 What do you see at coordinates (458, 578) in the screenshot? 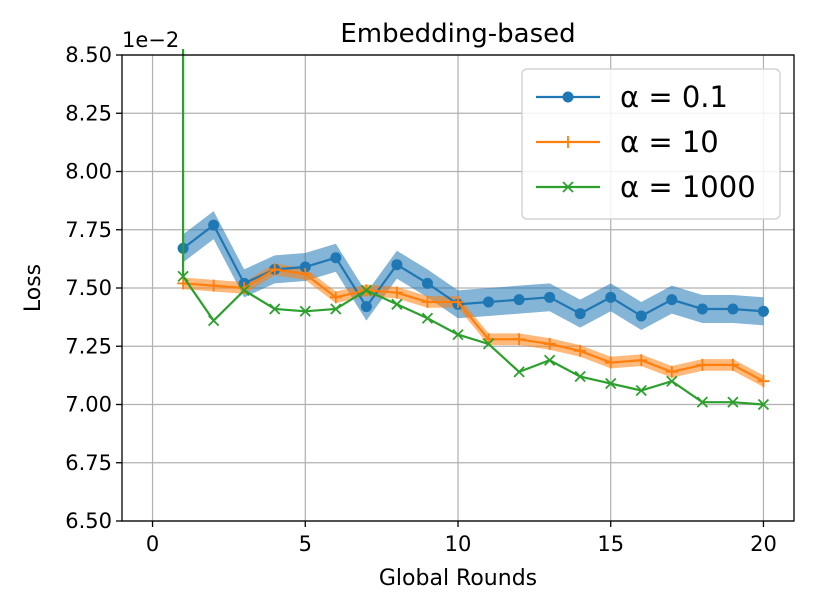
I see `x-axis-label: Global Rounds` at bounding box center [458, 578].